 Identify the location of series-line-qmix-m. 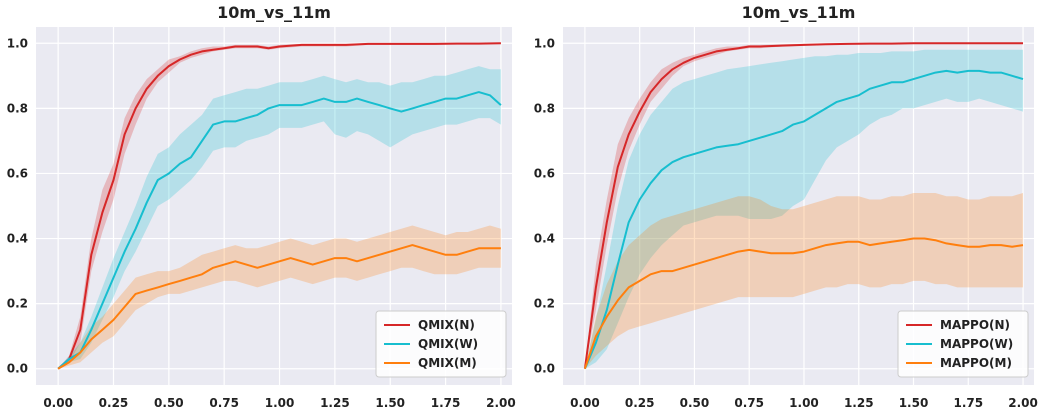
(279, 307).